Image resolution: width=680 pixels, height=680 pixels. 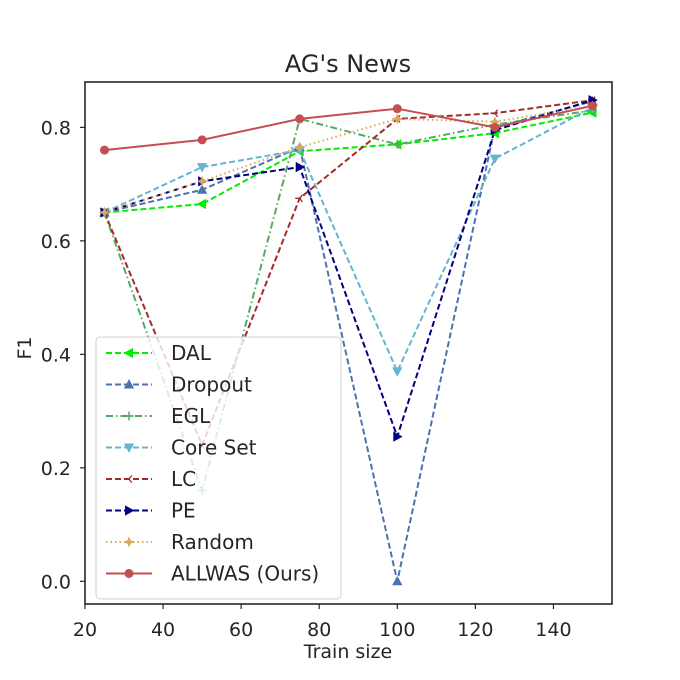 What do you see at coordinates (347, 652) in the screenshot?
I see `x-axis-title: Train size` at bounding box center [347, 652].